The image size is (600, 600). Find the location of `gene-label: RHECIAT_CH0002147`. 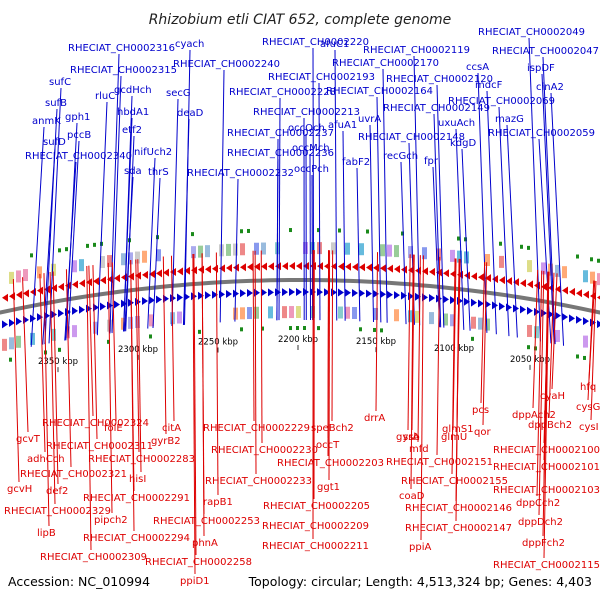

gene-label: RHECIAT_CH0002147 is located at coordinates (458, 528).